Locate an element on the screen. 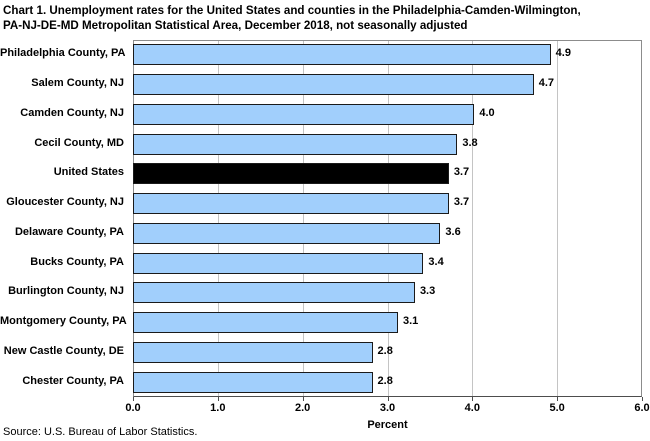 Image resolution: width=650 pixels, height=441 pixels. axis-tick-label: 6.0 is located at coordinates (642, 408).